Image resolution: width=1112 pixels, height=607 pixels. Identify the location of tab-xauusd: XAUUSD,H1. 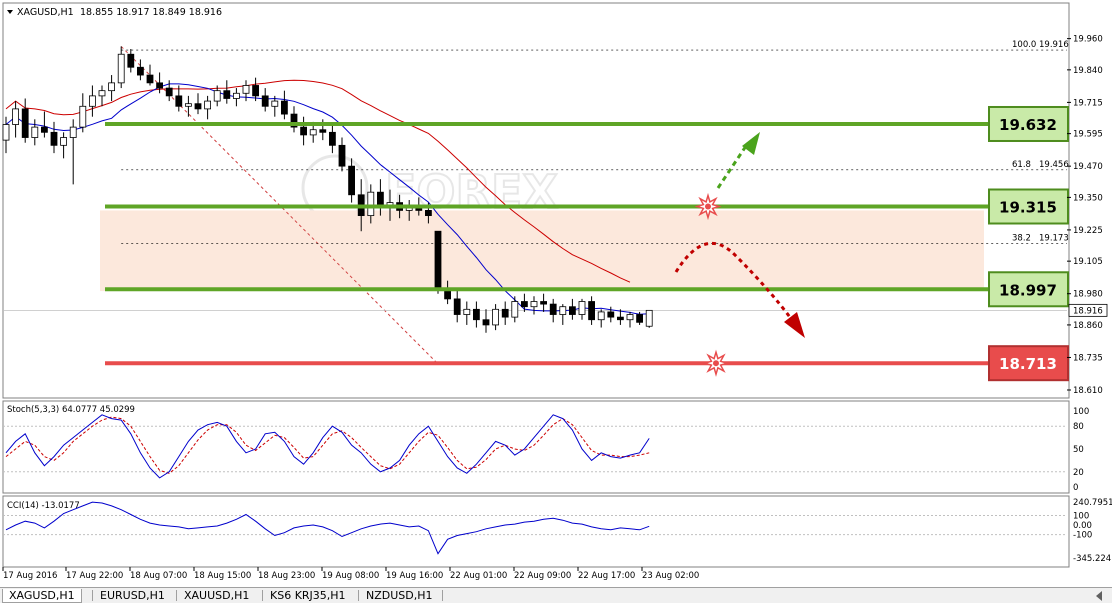
(217, 595).